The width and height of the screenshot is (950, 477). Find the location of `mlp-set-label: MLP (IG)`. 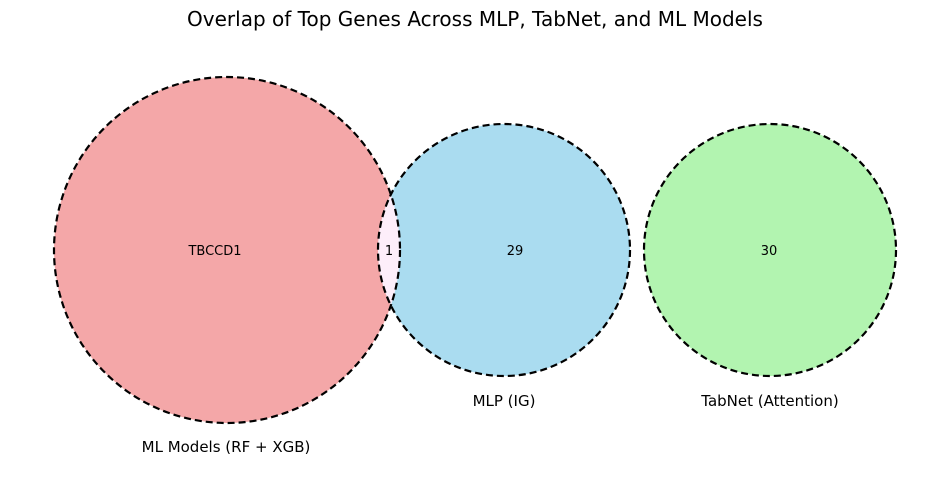

mlp-set-label: MLP (IG) is located at coordinates (504, 401).